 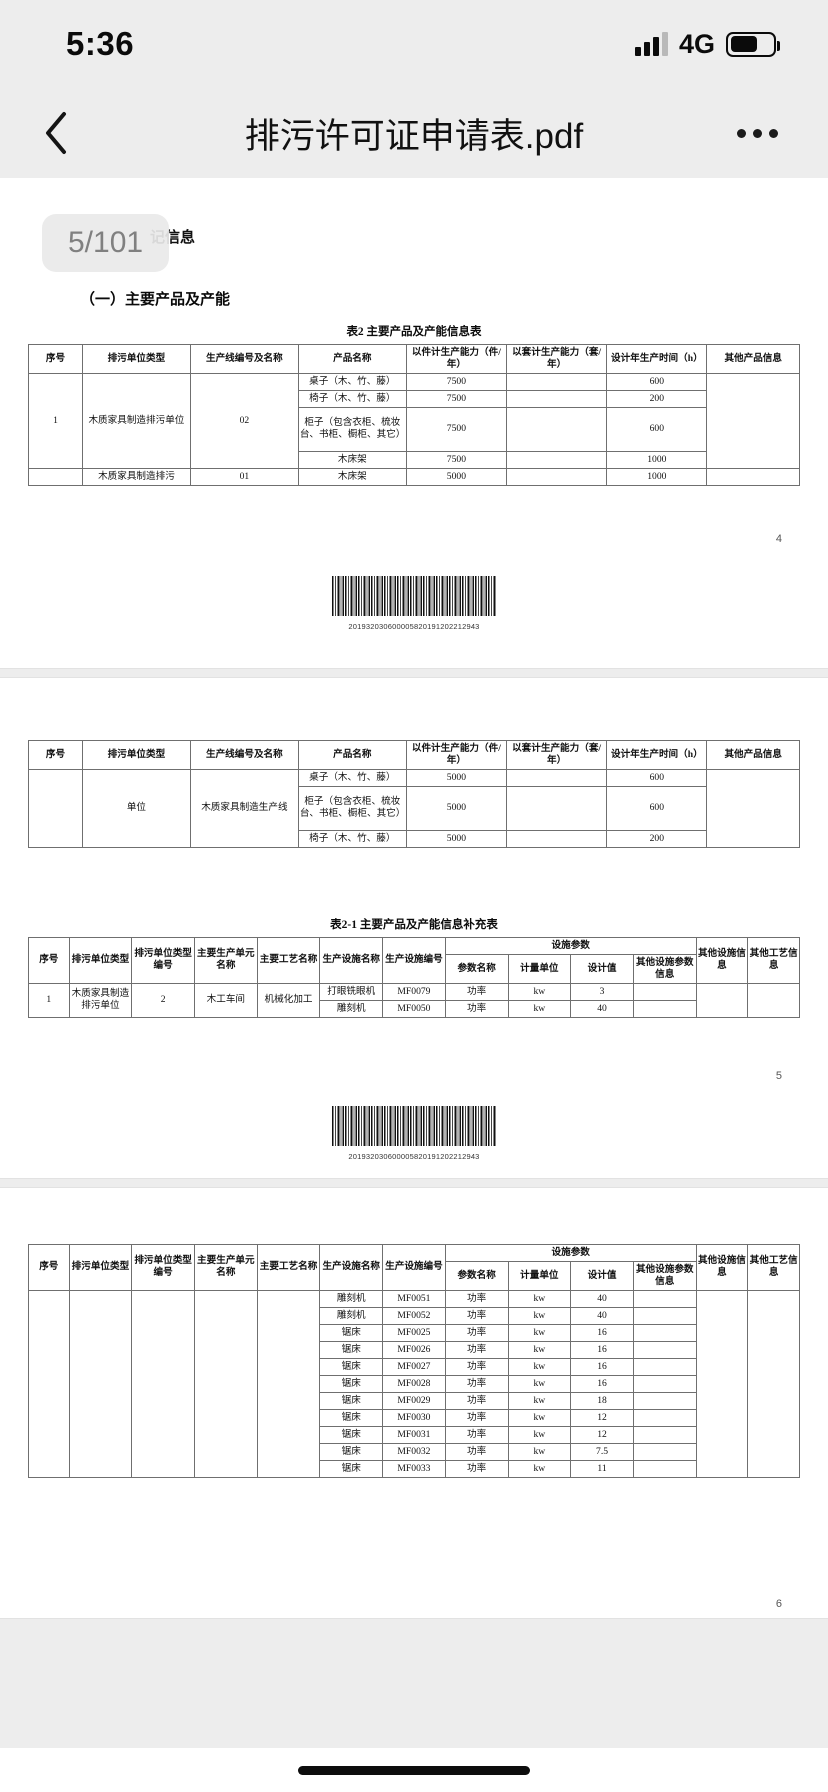 I want to click on table-row: 雕刻机 MF0050 功率 kw 40, so click(x=414, y=1008).